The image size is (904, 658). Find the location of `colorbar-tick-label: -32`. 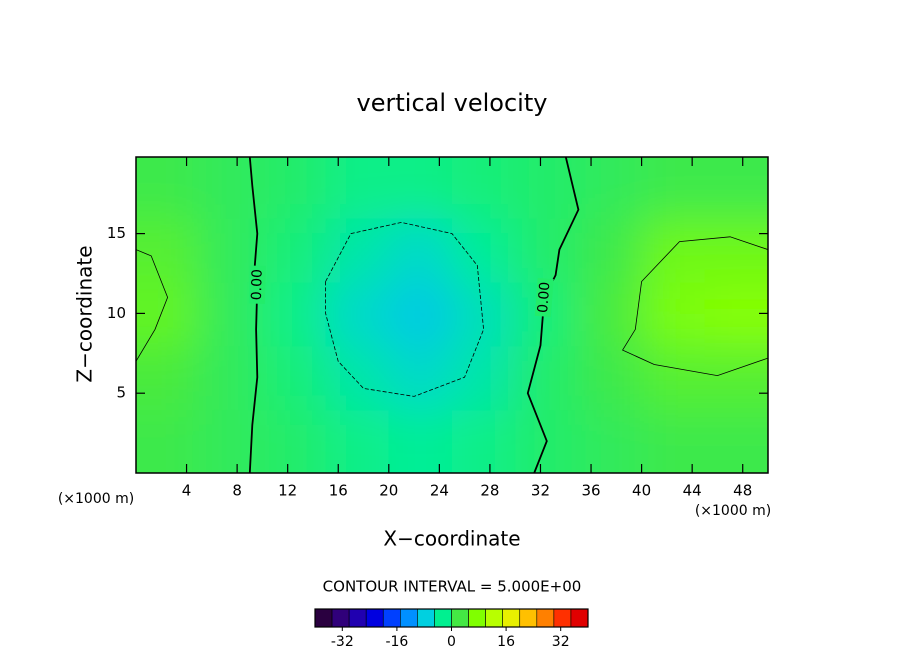

colorbar-tick-label: -32 is located at coordinates (342, 642).